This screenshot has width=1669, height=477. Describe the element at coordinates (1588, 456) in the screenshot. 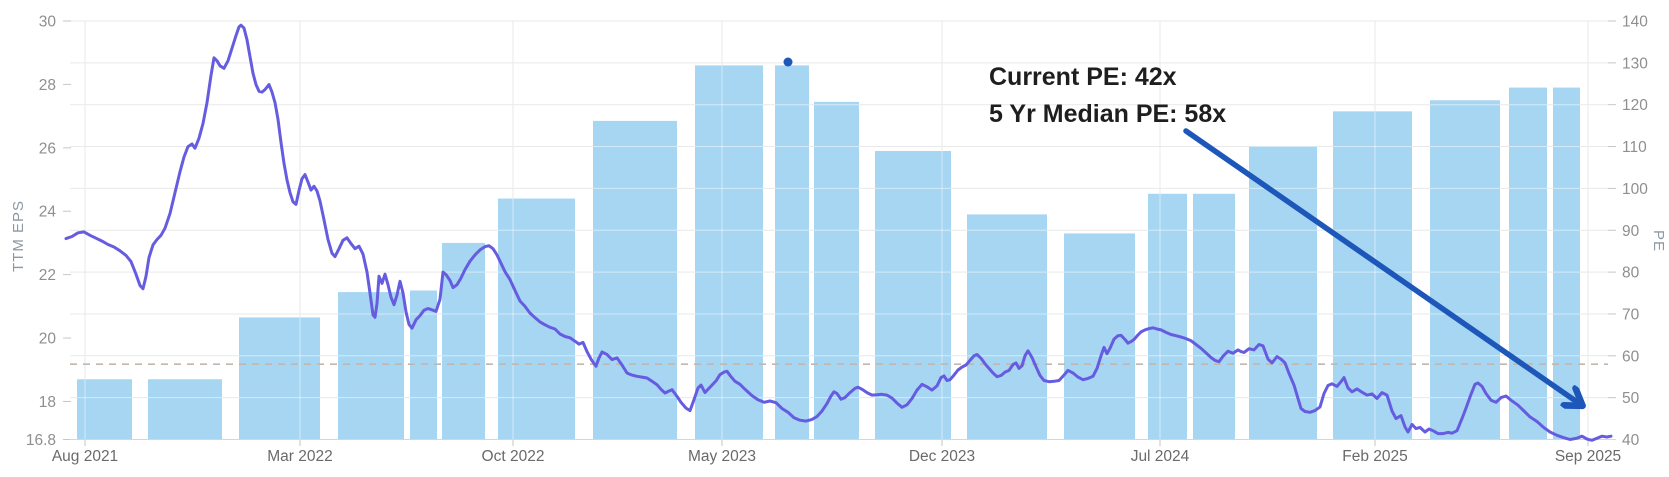

I see `svg-text: Sep 2025` at that location.